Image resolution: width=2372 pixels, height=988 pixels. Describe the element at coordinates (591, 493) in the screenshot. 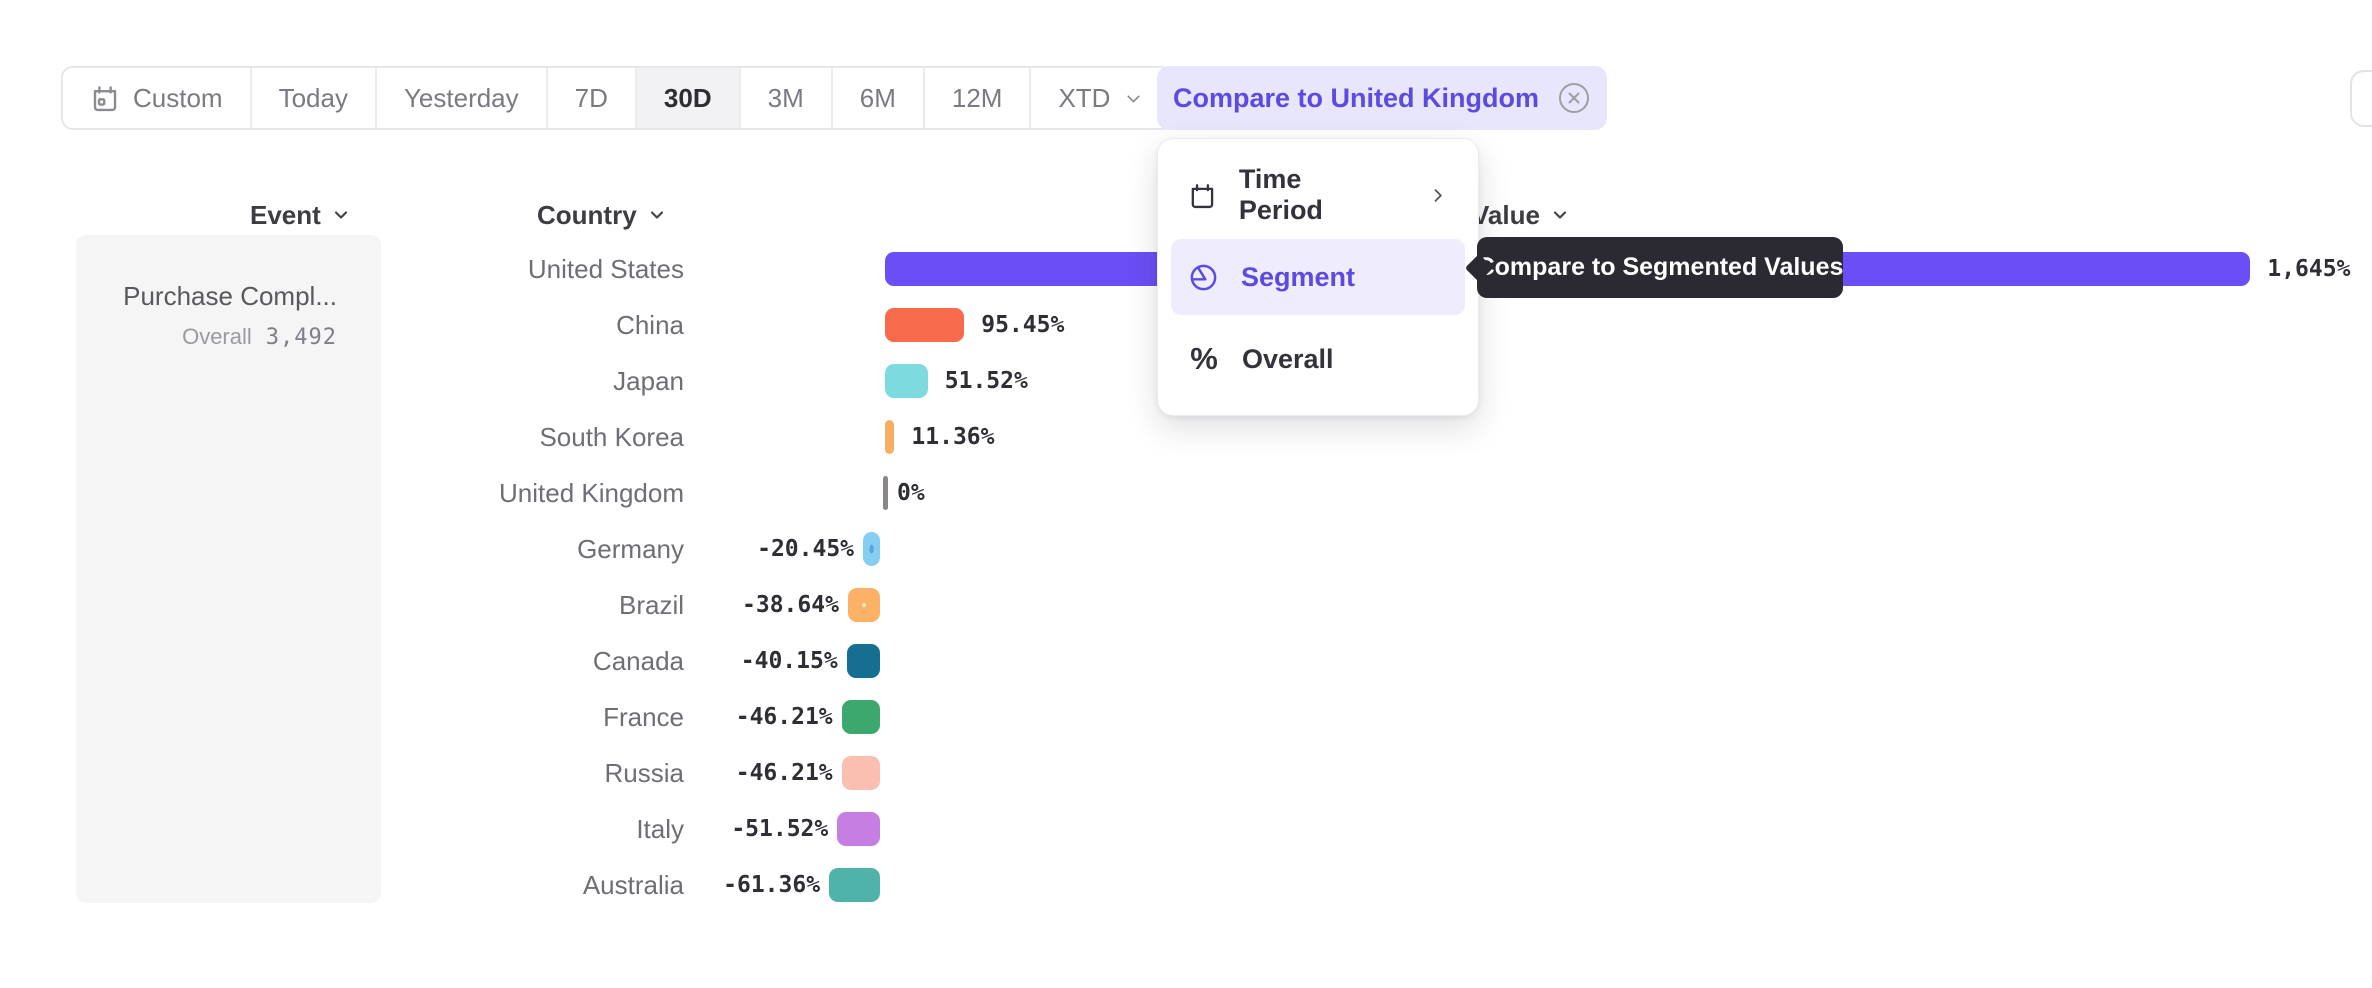

I see `country-label: United Kingdom` at that location.